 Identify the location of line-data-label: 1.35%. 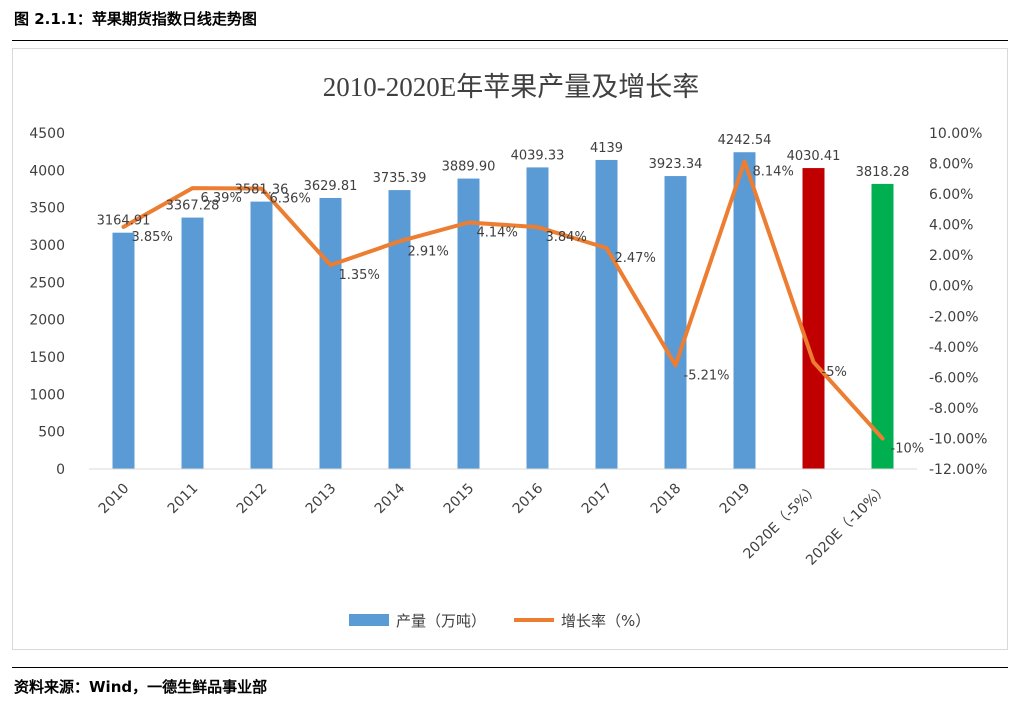
(359, 275).